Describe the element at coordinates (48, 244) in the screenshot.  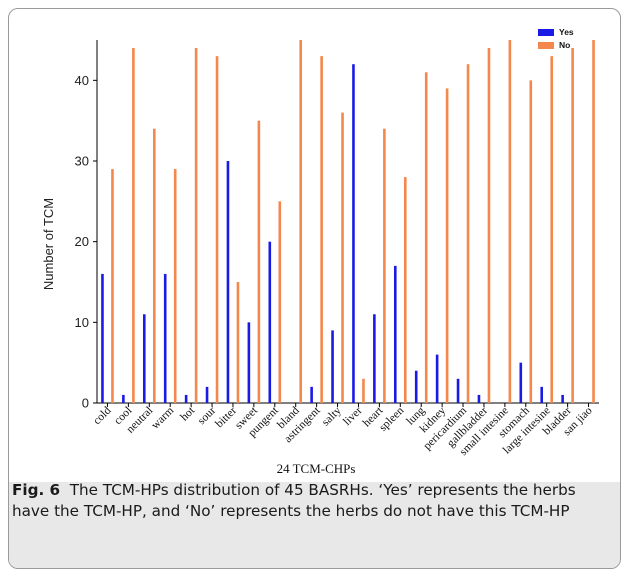
I see `y-axis-title: Number of TCM` at that location.